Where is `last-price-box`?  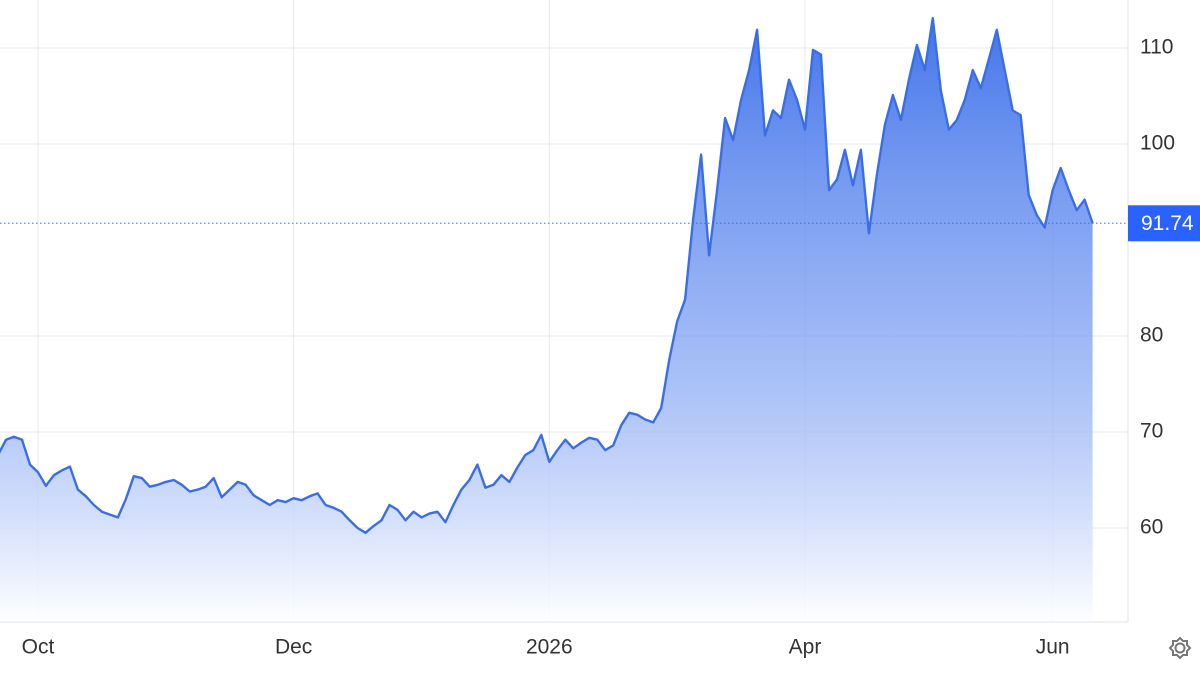 last-price-box is located at coordinates (1164, 223).